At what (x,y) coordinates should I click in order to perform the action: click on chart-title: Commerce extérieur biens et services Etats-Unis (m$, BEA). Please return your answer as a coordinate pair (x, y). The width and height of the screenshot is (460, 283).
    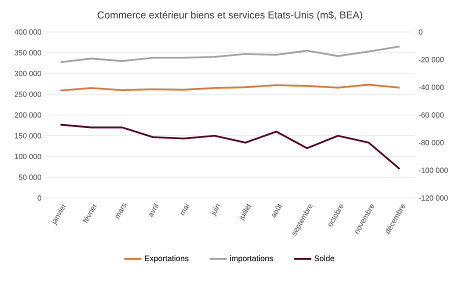
    Looking at the image, I should click on (230, 15).